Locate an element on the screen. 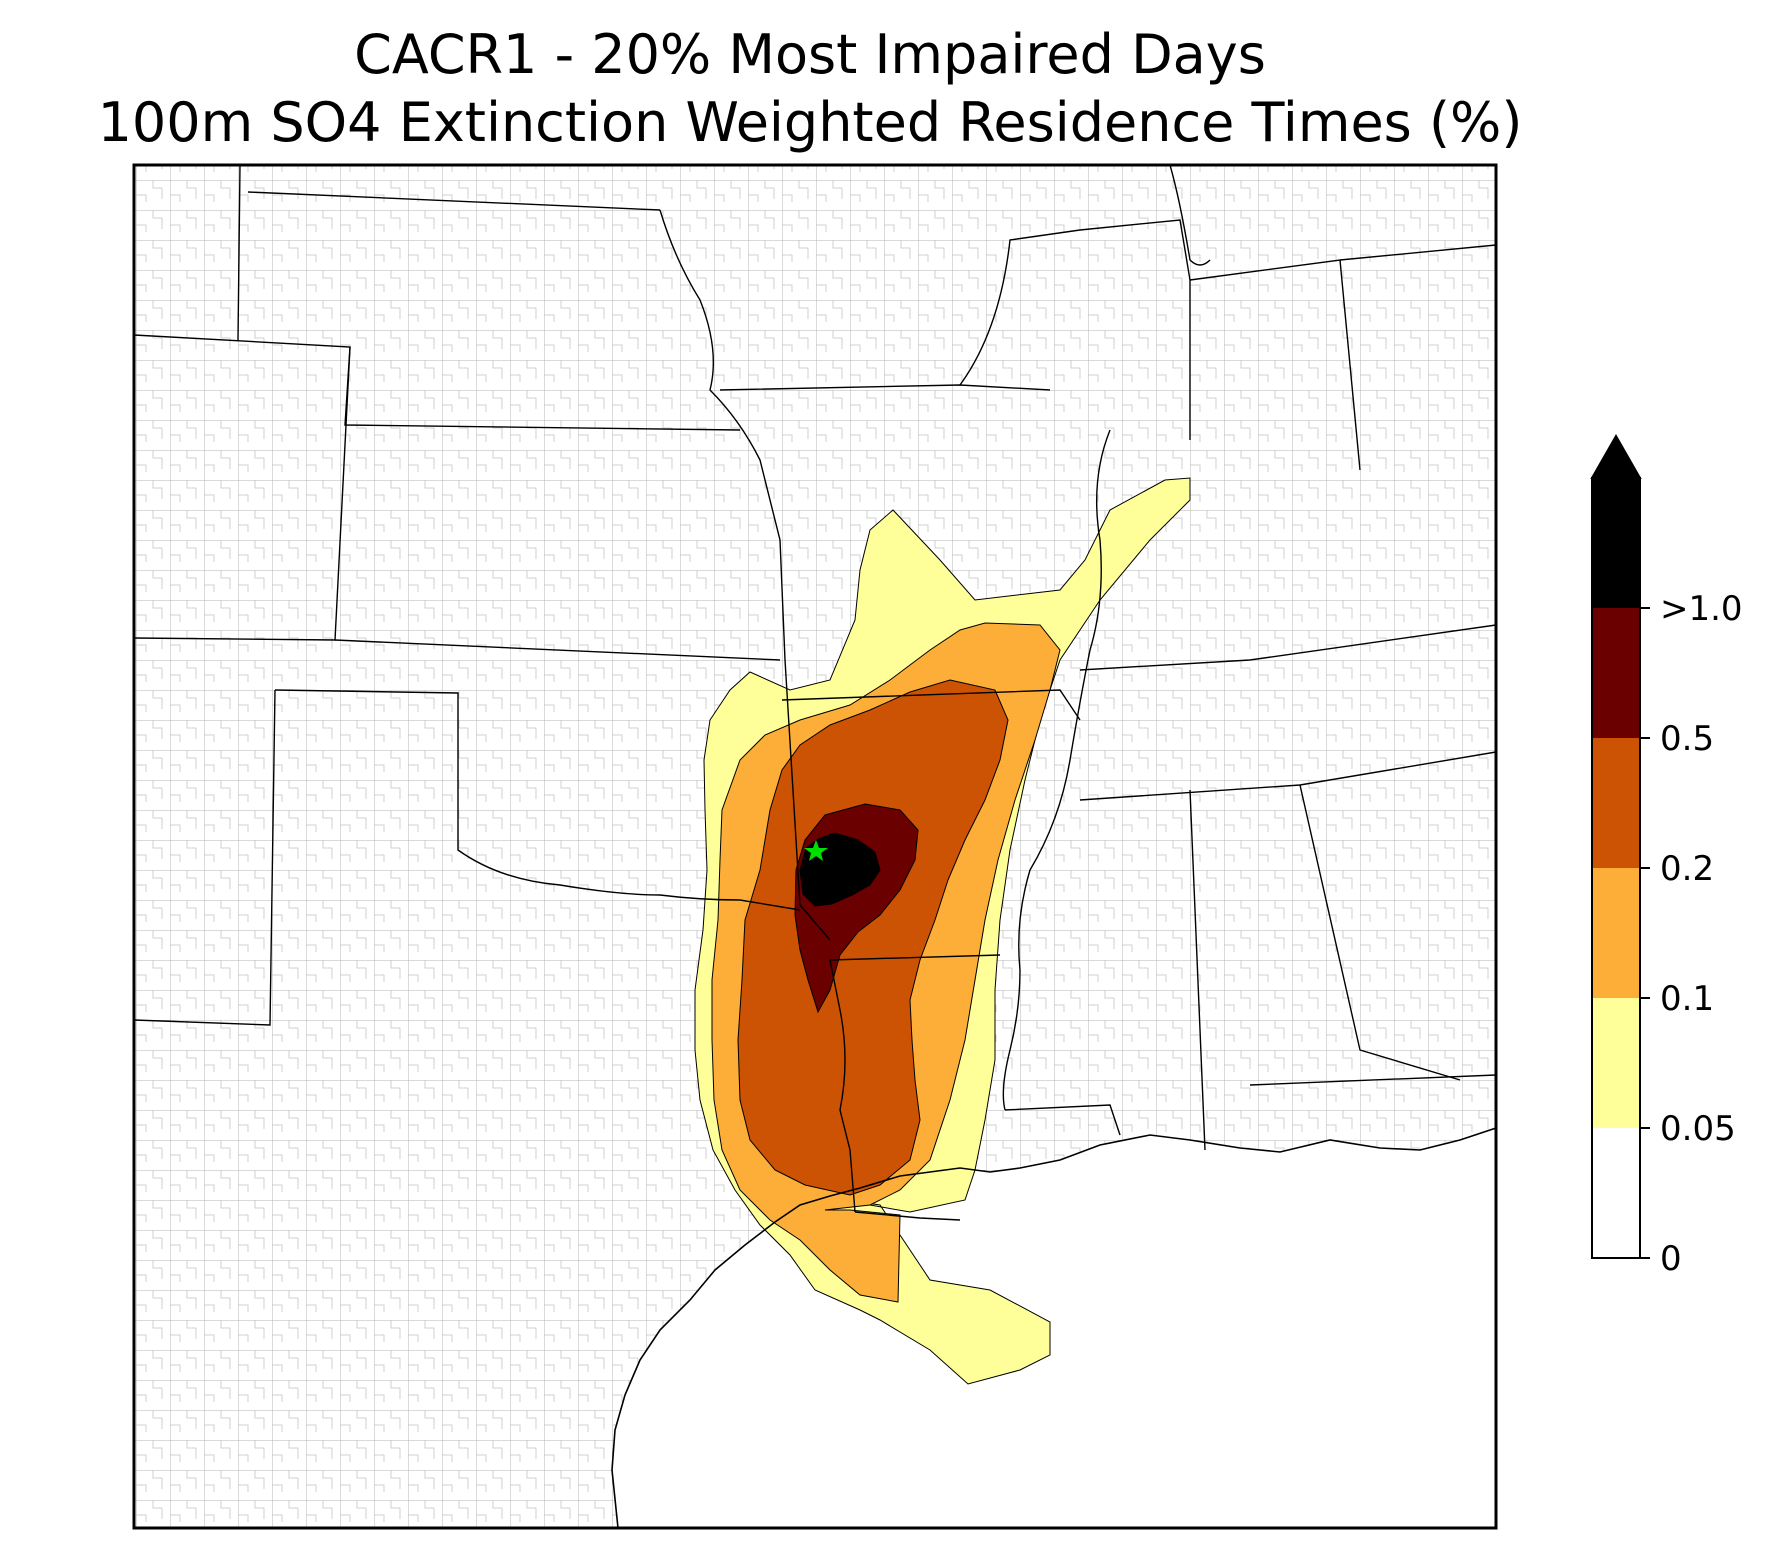  colorbar-tick-label: >1.0 is located at coordinates (1701, 609).